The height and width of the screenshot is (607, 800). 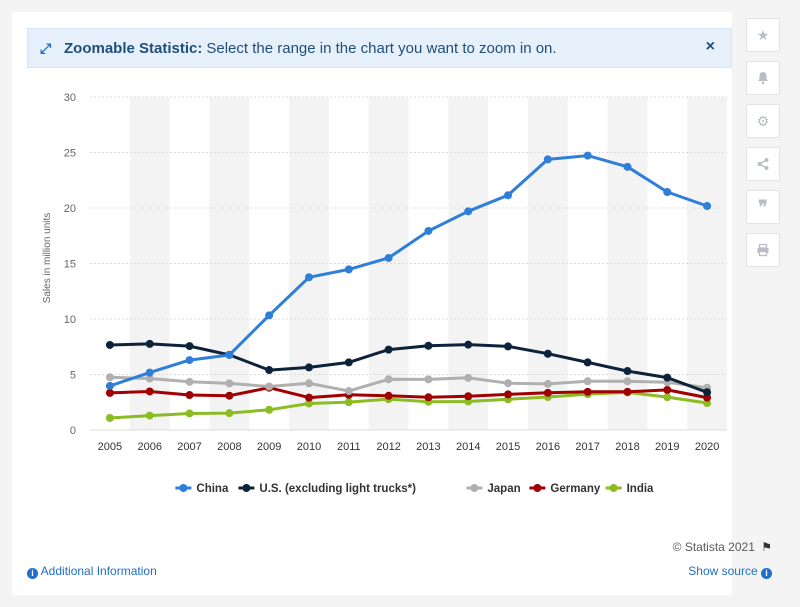 I want to click on banner-title: Zoomable Statistic:, so click(x=133, y=48).